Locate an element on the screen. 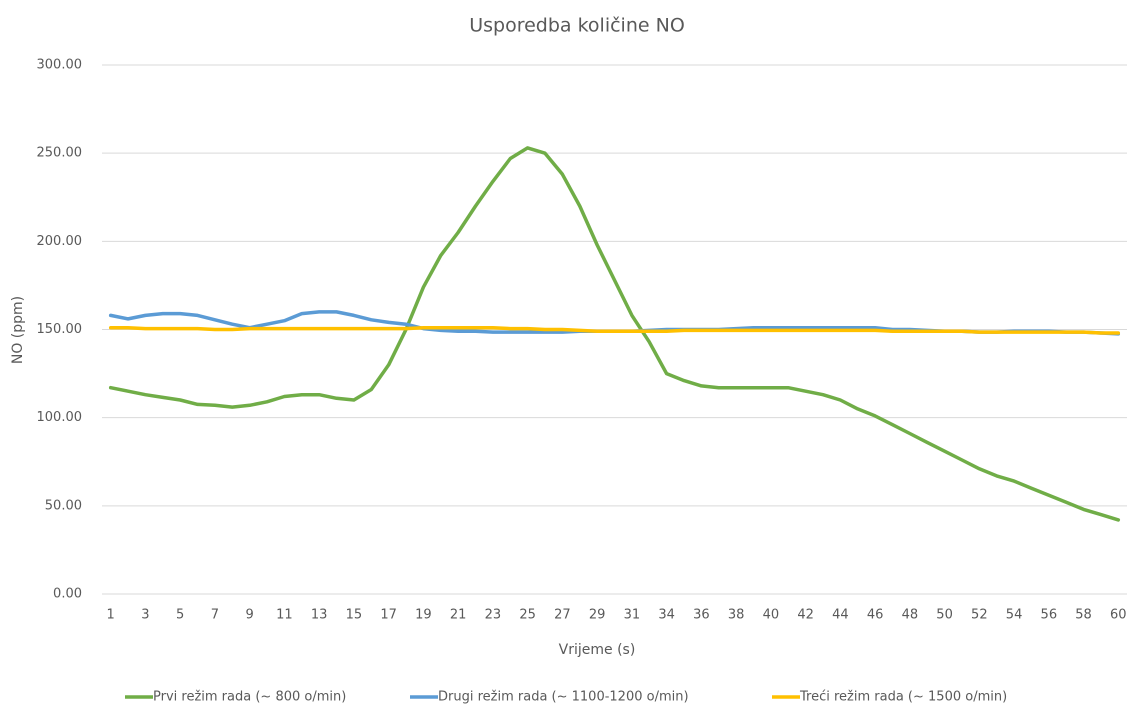 The image size is (1137, 712). x-tick-label: 42 is located at coordinates (805, 615).